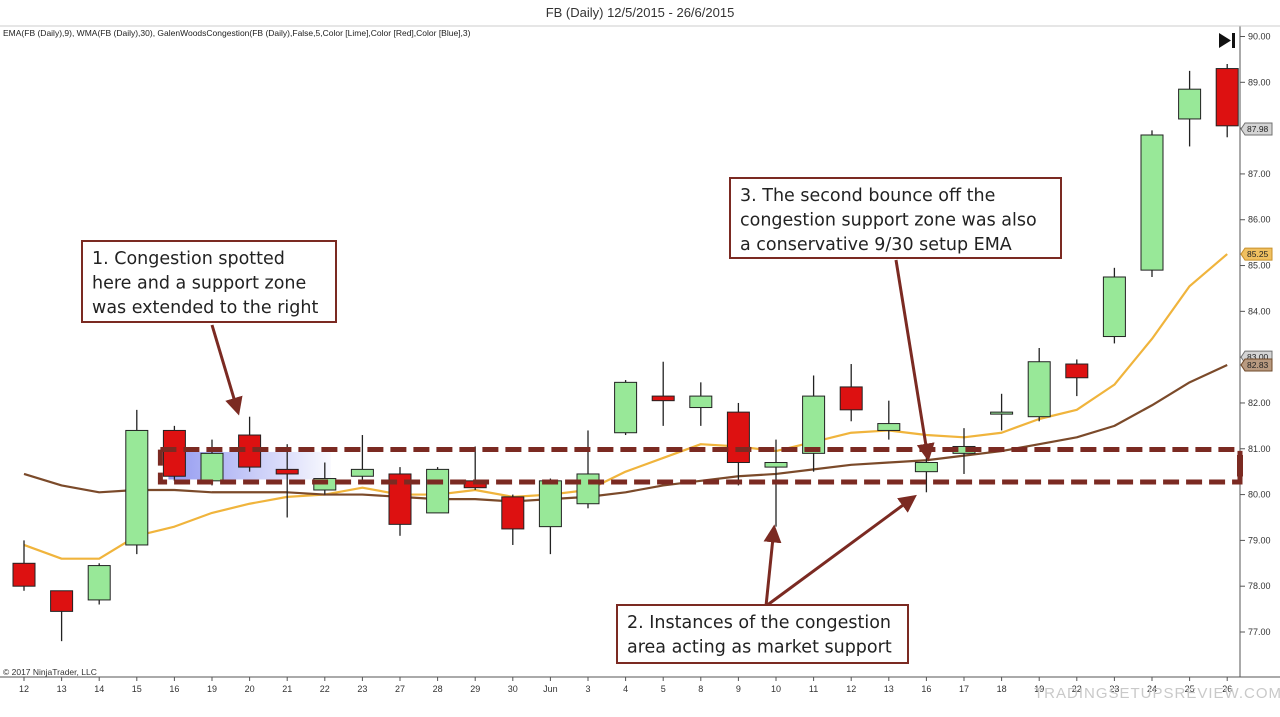 This screenshot has width=1280, height=717. Describe the element at coordinates (1190, 689) in the screenshot. I see `x-tick-label: 25` at that location.